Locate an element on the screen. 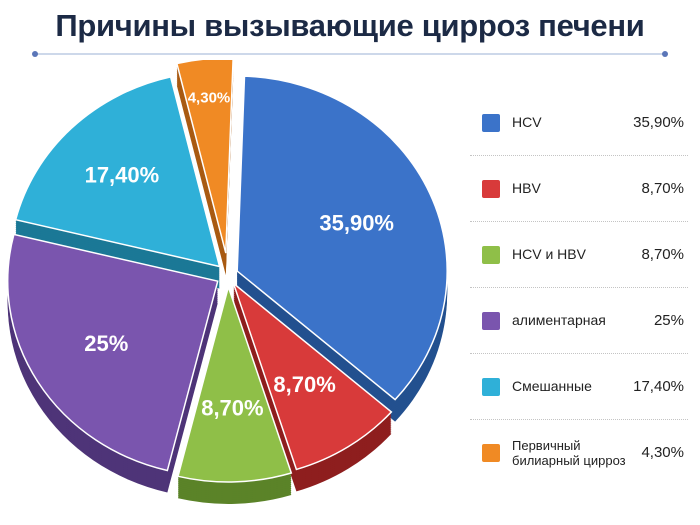 The height and width of the screenshot is (525, 700). pie-slice-label: 35,90% is located at coordinates (356, 223).